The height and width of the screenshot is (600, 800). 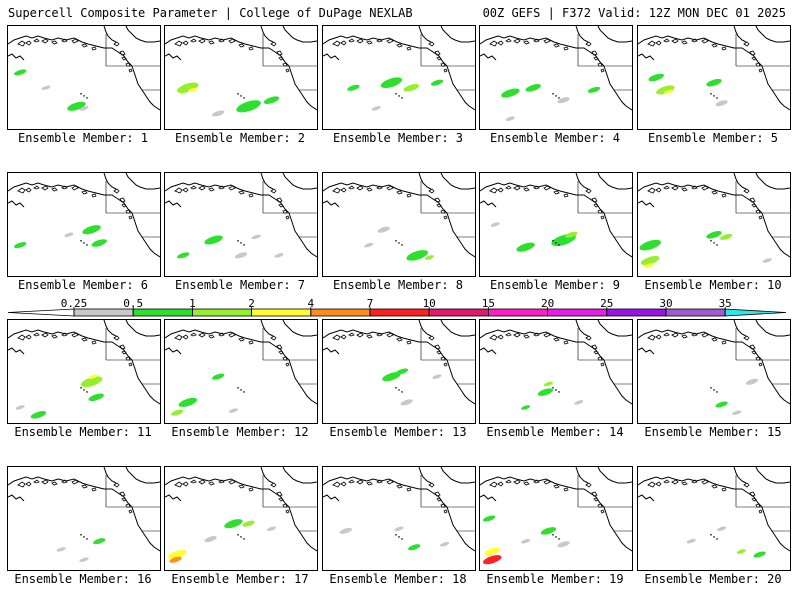 I want to click on colorbar-tick-label: 1, so click(x=192, y=304).